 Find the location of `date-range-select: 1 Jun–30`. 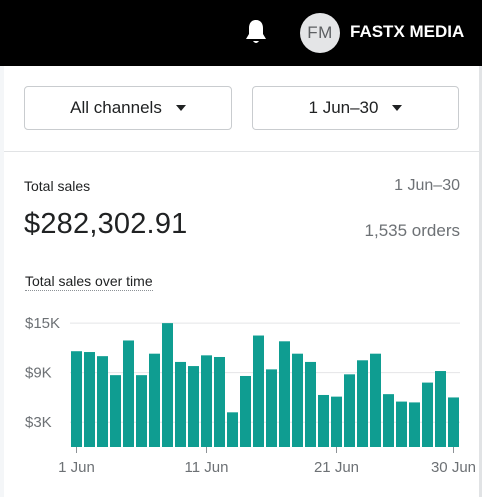

date-range-select: 1 Jun–30 is located at coordinates (355, 108).